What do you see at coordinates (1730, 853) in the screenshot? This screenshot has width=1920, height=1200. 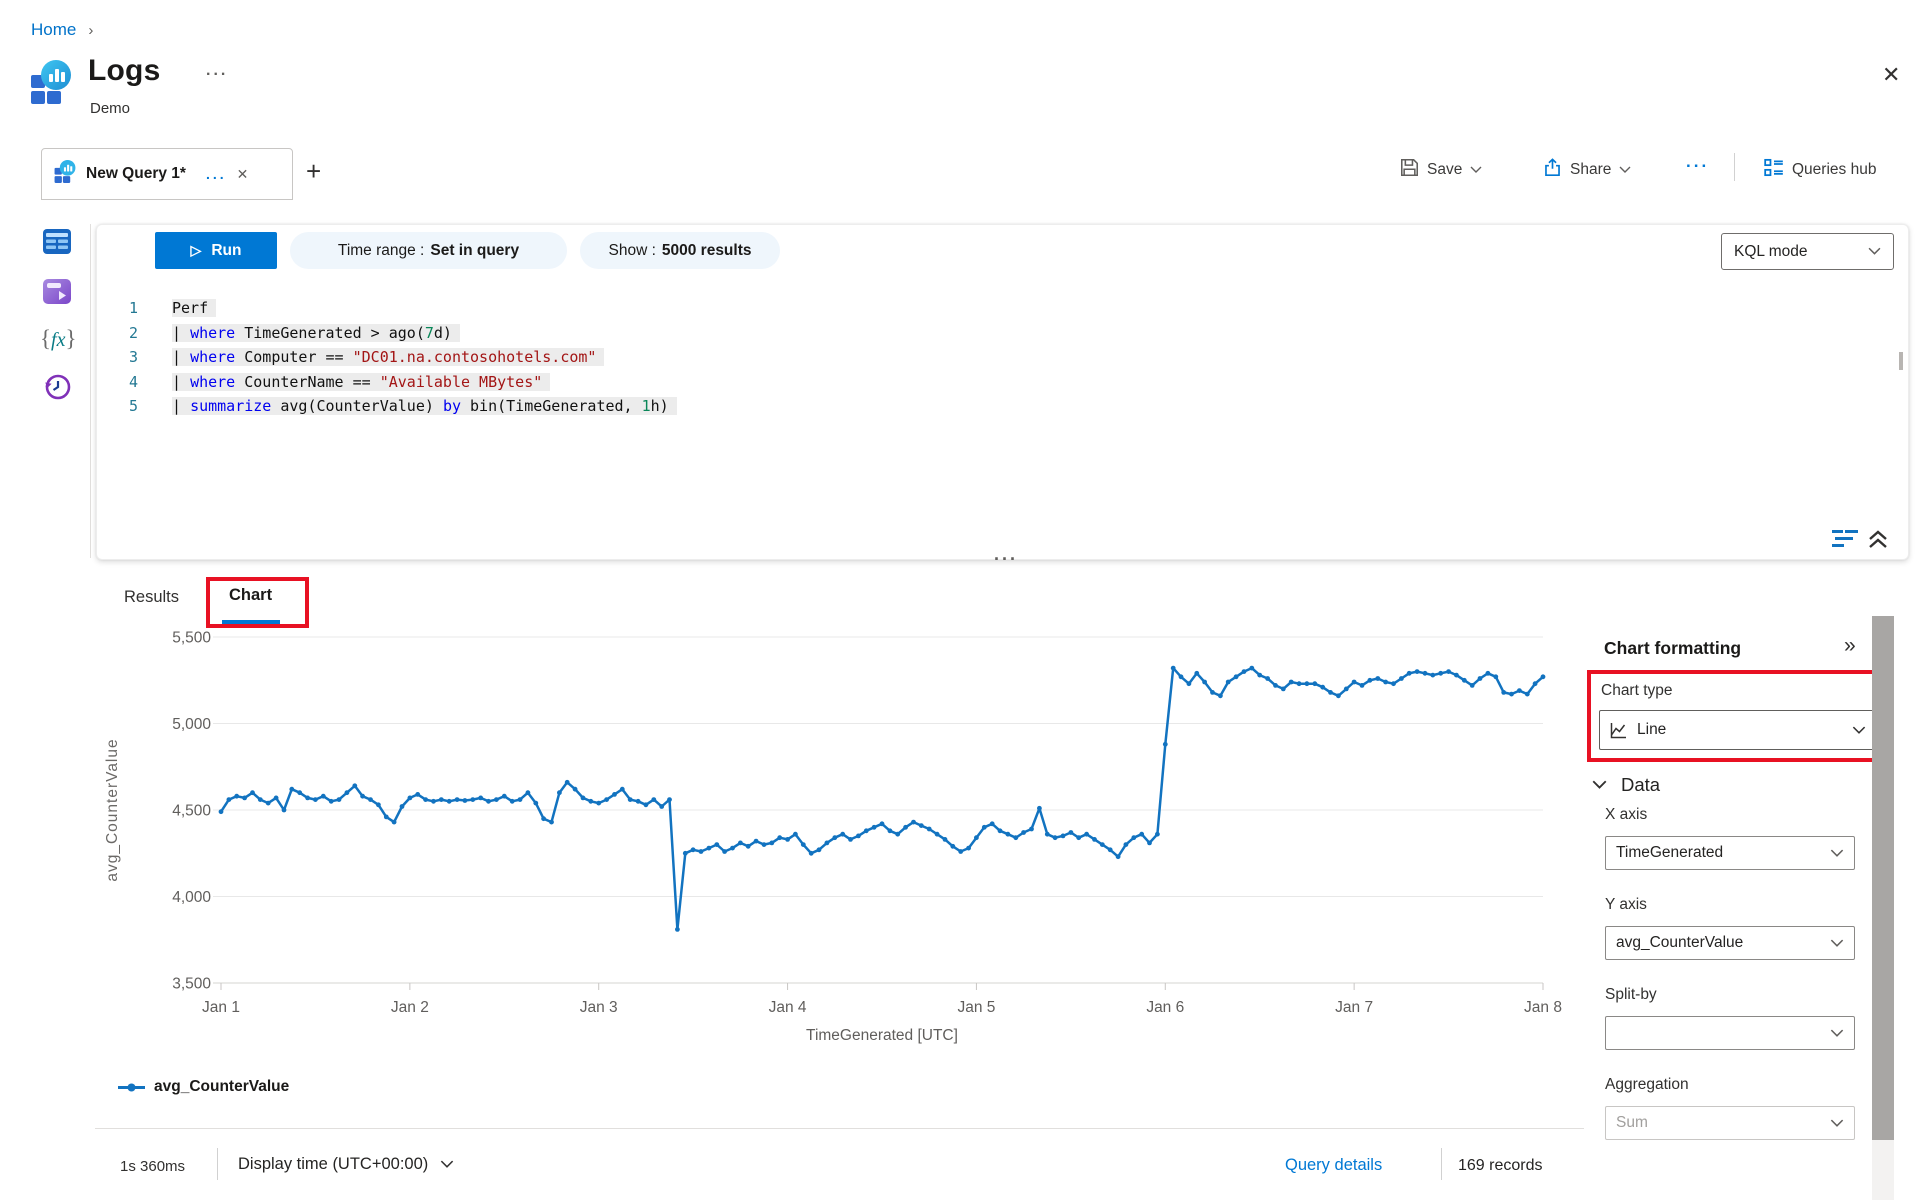 I see `x-axis-dropdown: TimeGenerated` at bounding box center [1730, 853].